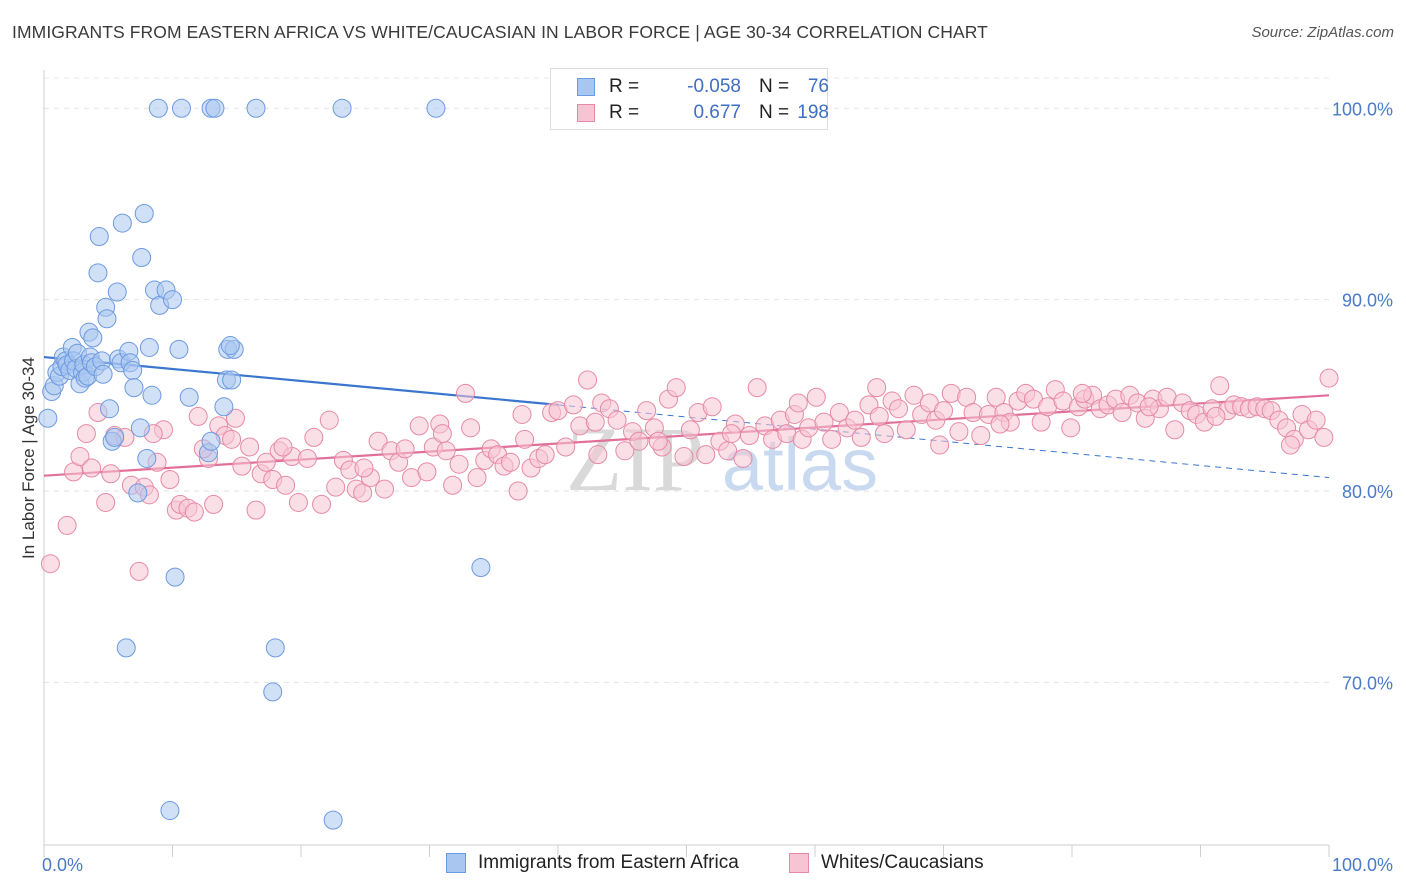 The width and height of the screenshot is (1406, 892). What do you see at coordinates (28, 458) in the screenshot?
I see `y-axis-label: In Labor Force | Age 30-34` at bounding box center [28, 458].